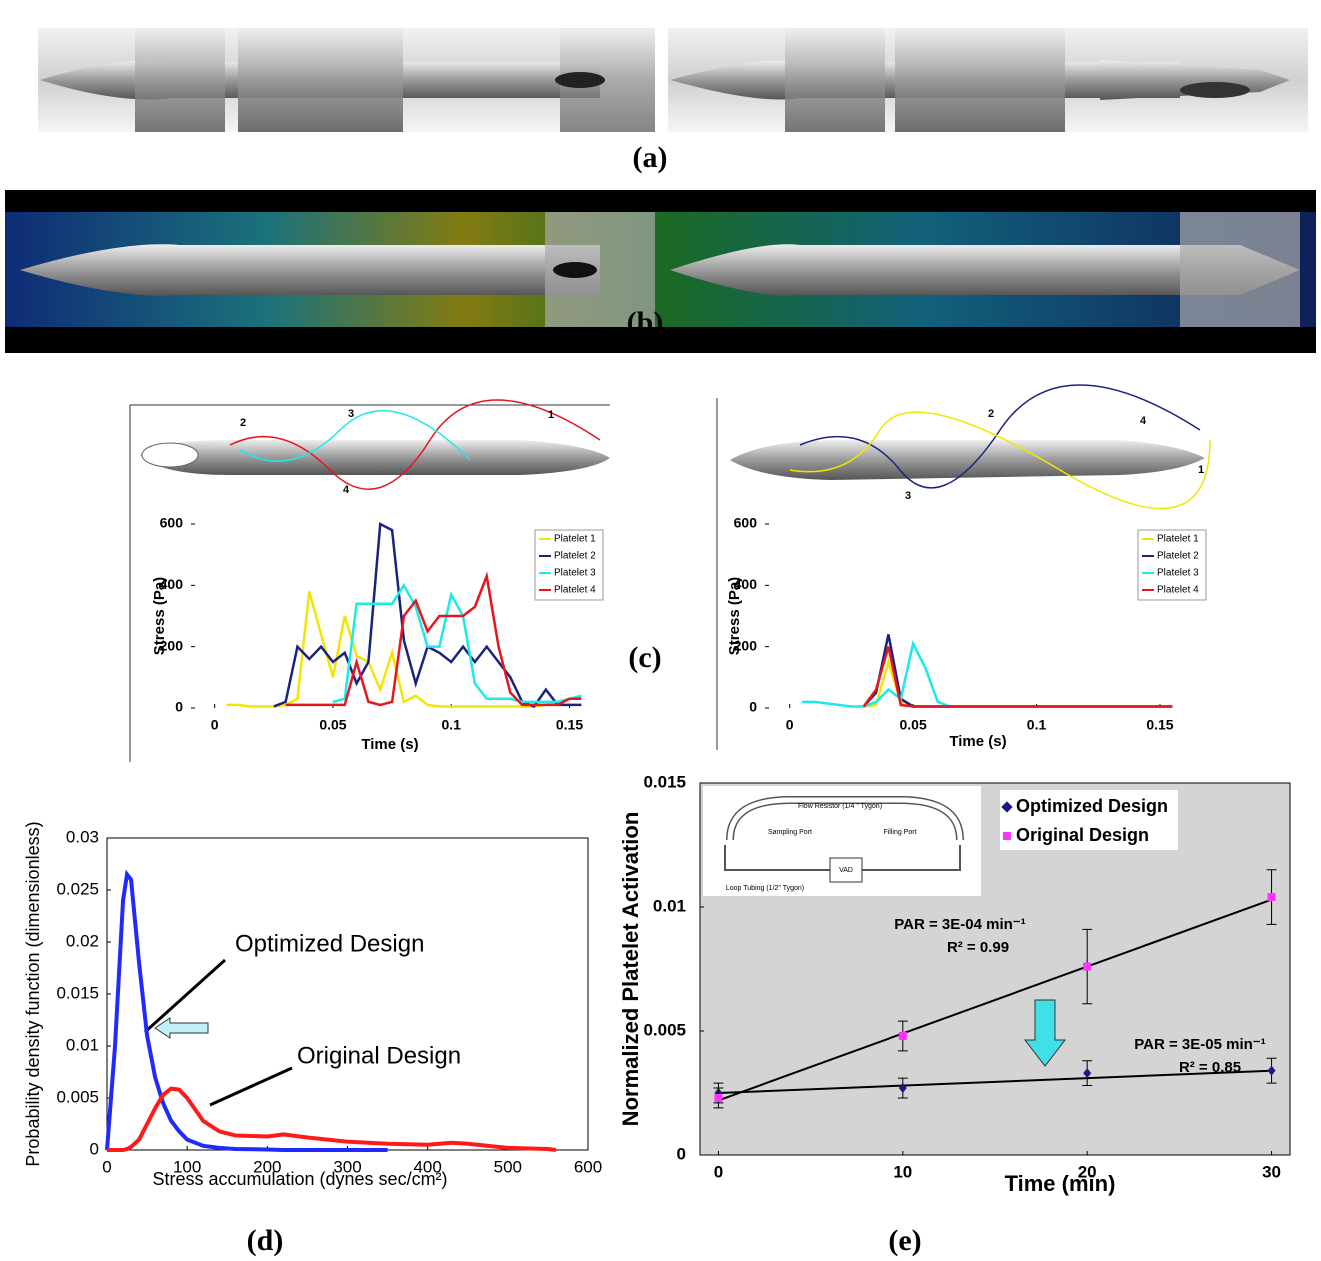 This screenshot has width=1321, height=1261. What do you see at coordinates (675, 447) in the screenshot?
I see `image-c` at bounding box center [675, 447].